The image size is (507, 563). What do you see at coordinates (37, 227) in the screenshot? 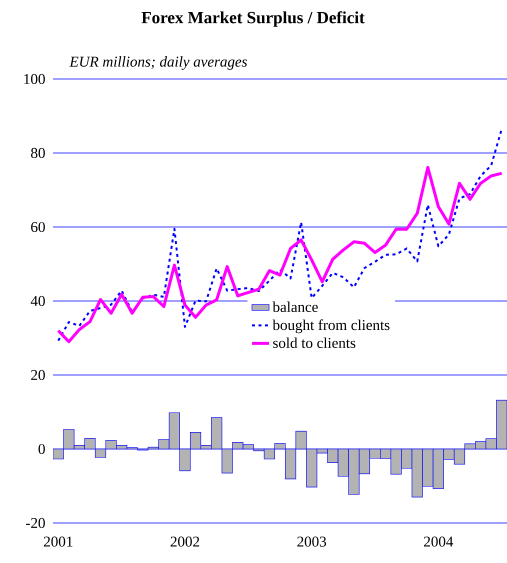
I see `y-tick-label: 60` at bounding box center [37, 227].